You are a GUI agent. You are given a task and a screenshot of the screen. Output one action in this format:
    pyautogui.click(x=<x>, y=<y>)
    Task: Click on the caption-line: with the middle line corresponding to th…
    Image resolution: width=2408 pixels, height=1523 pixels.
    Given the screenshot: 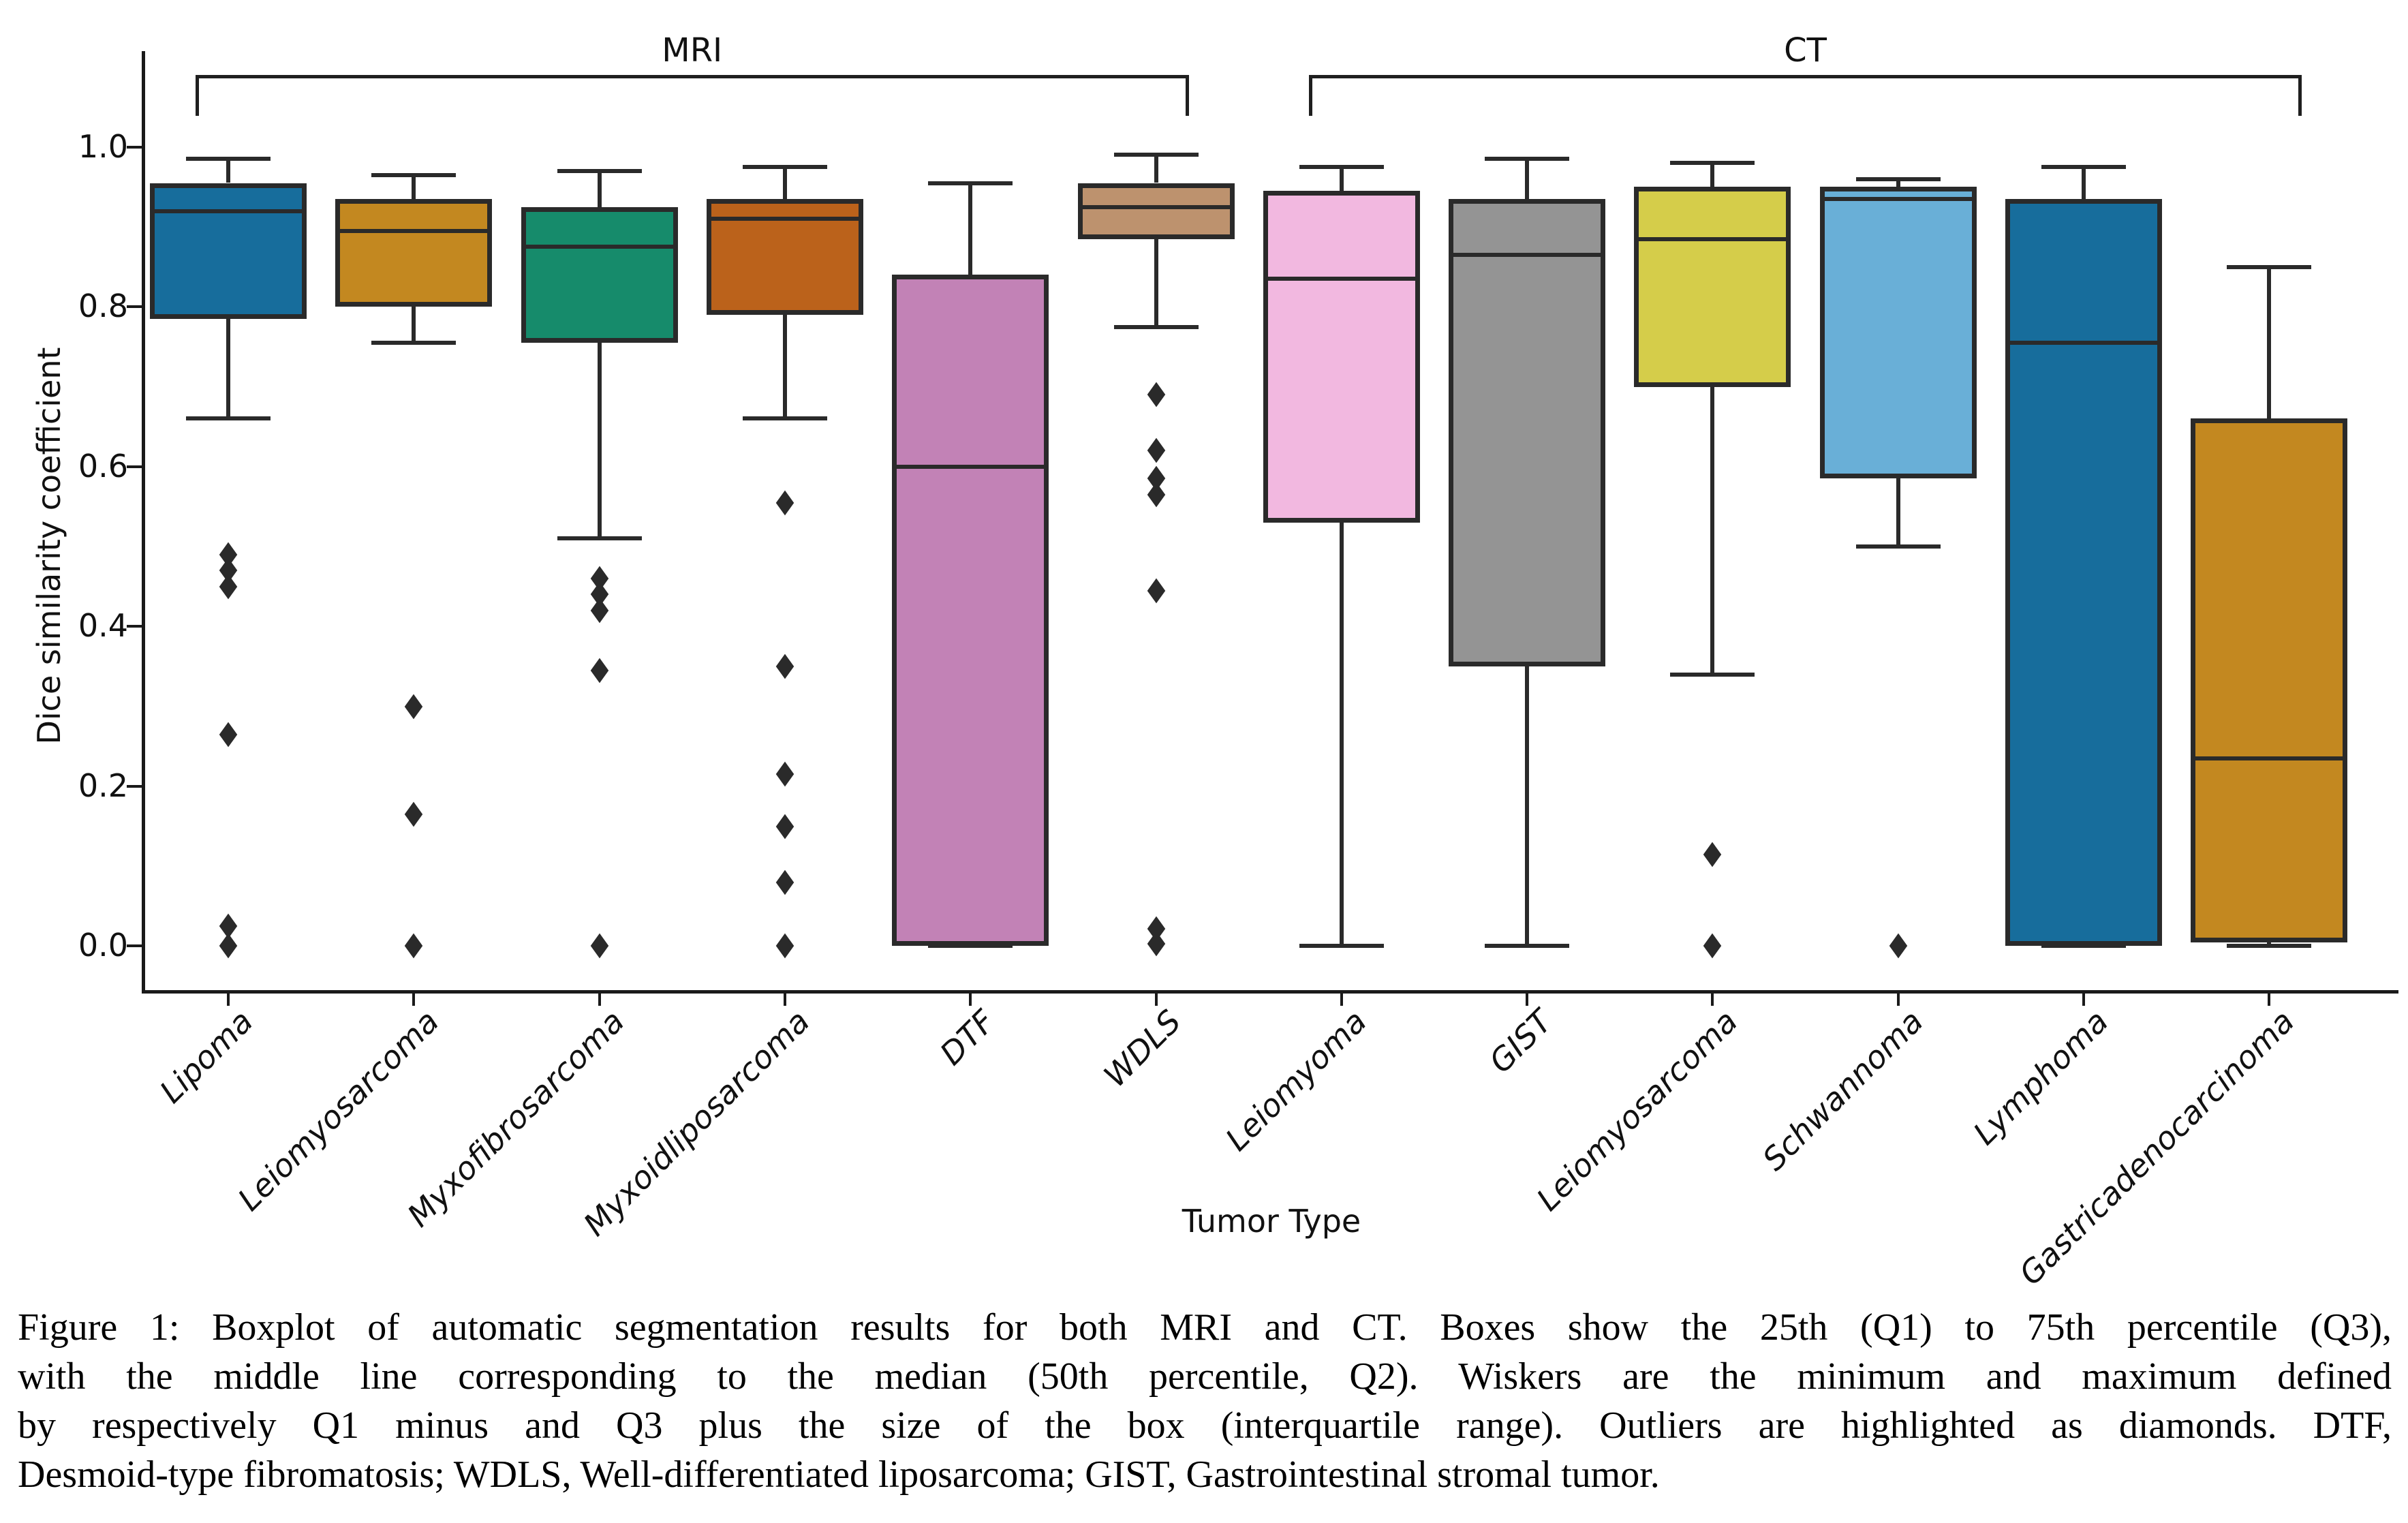 What is the action you would take?
    pyautogui.click(x=1205, y=1376)
    